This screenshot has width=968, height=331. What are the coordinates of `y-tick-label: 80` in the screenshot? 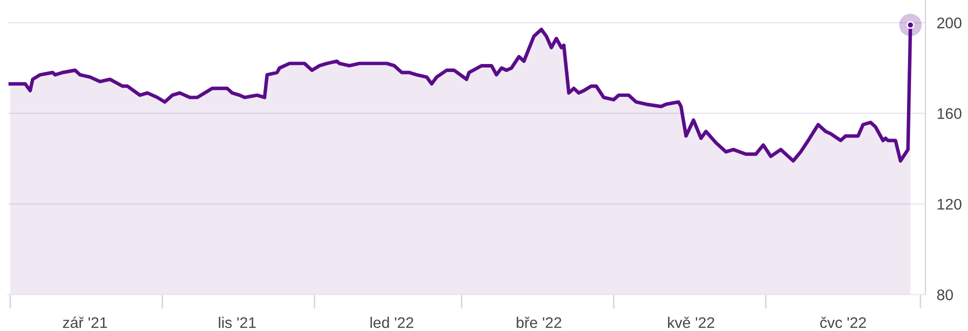 It's located at (945, 294).